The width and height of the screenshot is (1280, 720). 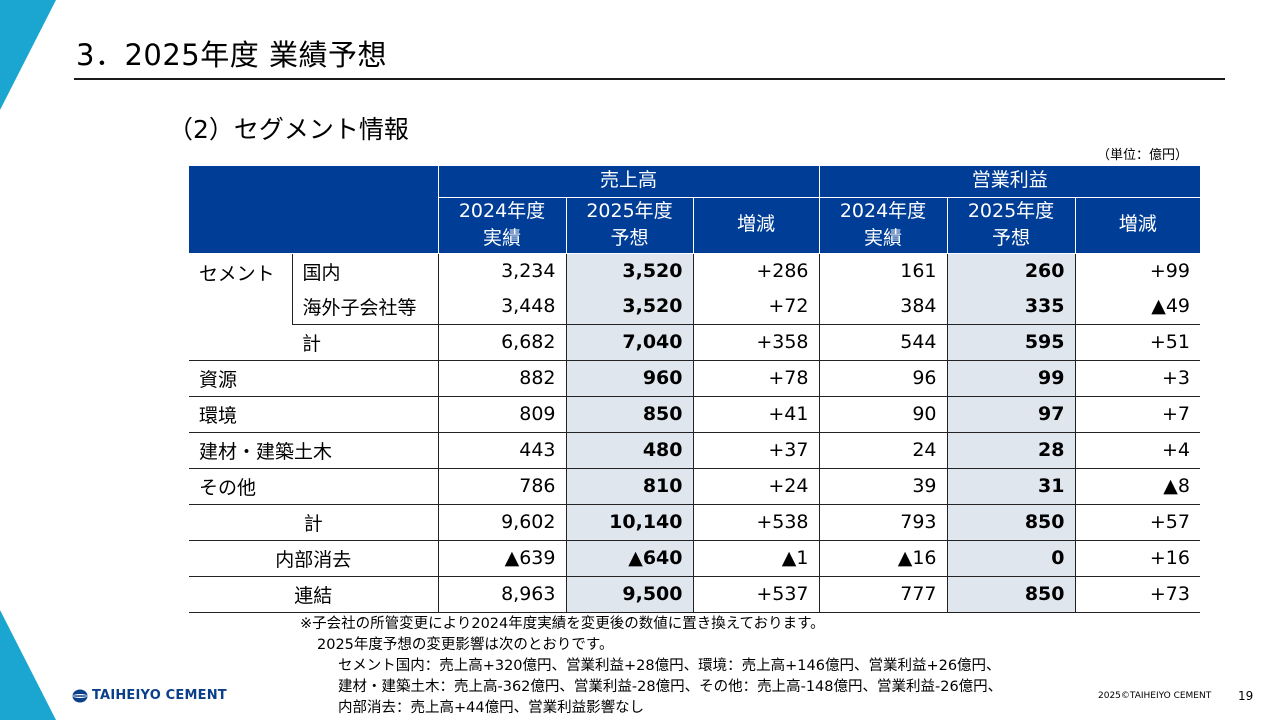 I want to click on row-category: その他, so click(x=313, y=486).